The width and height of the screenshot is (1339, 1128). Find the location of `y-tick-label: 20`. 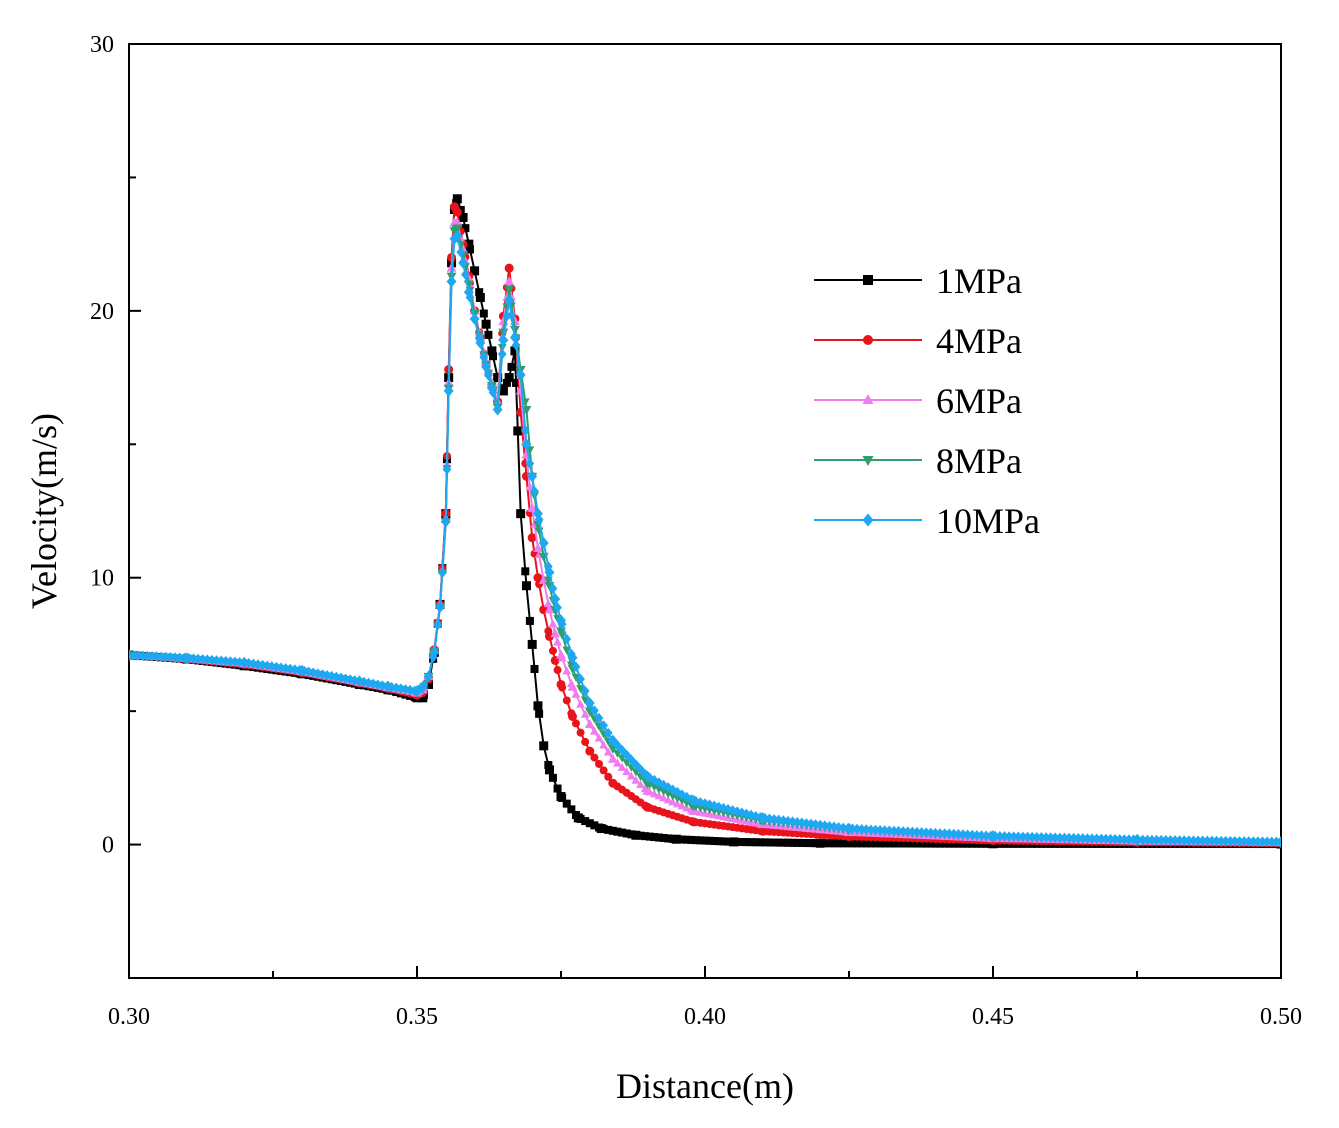

y-tick-label: 20 is located at coordinates (102, 312).